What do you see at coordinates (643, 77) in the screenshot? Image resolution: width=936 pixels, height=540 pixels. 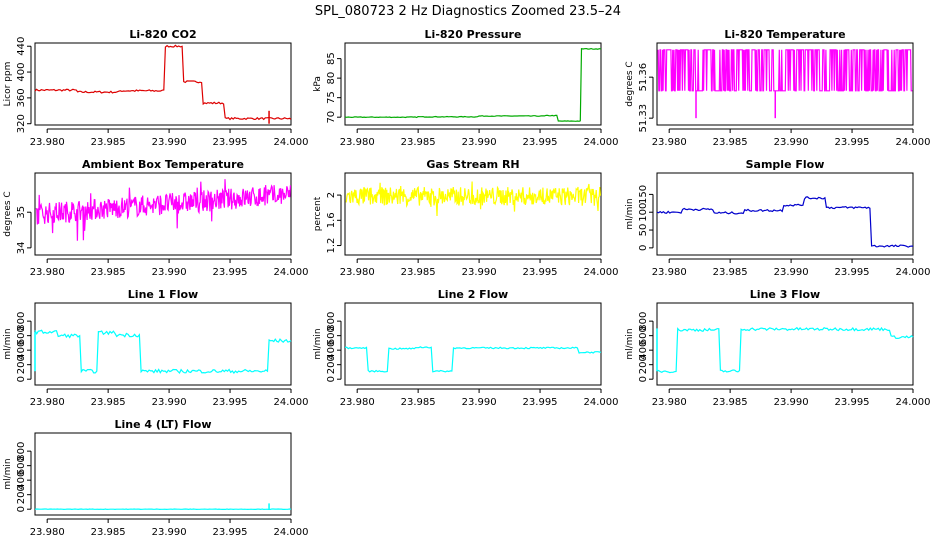 I see `y-tick-label: 51.36` at bounding box center [643, 77].